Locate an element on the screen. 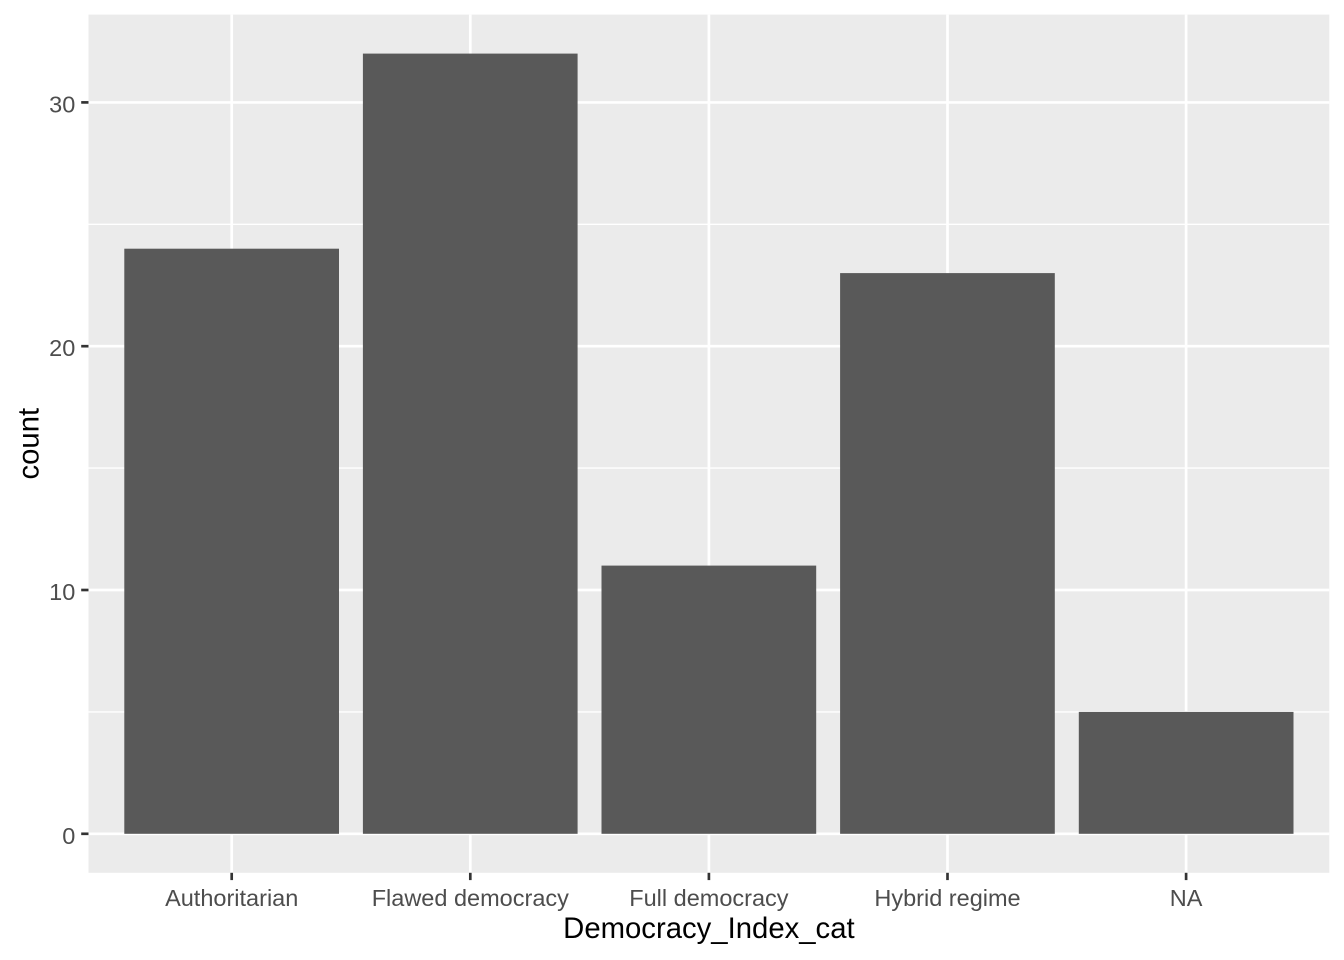 The image size is (1344, 960). svg-text: Democracy_Index_cat is located at coordinates (708, 928).